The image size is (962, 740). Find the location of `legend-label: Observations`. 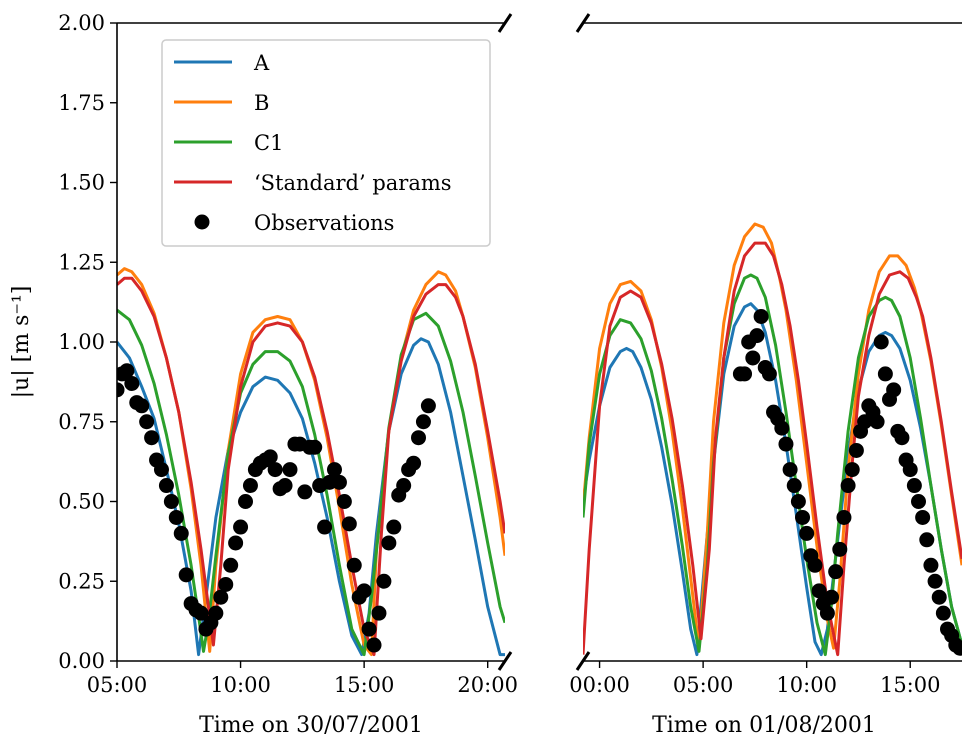

legend-label: Observations is located at coordinates (324, 223).